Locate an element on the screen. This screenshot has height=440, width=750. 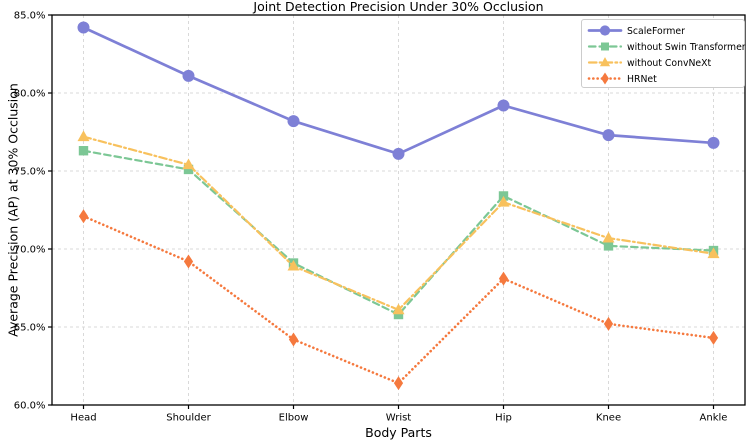
x-axis-label: Body Parts is located at coordinates (398, 432).